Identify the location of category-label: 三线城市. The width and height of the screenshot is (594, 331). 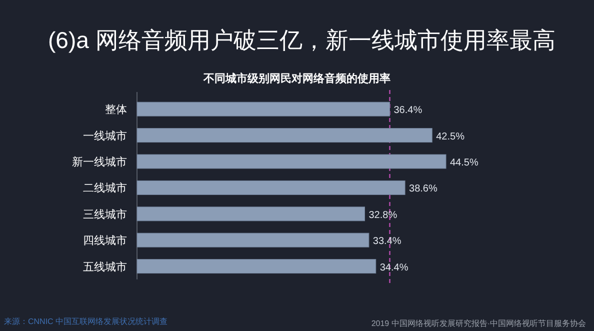
(105, 214).